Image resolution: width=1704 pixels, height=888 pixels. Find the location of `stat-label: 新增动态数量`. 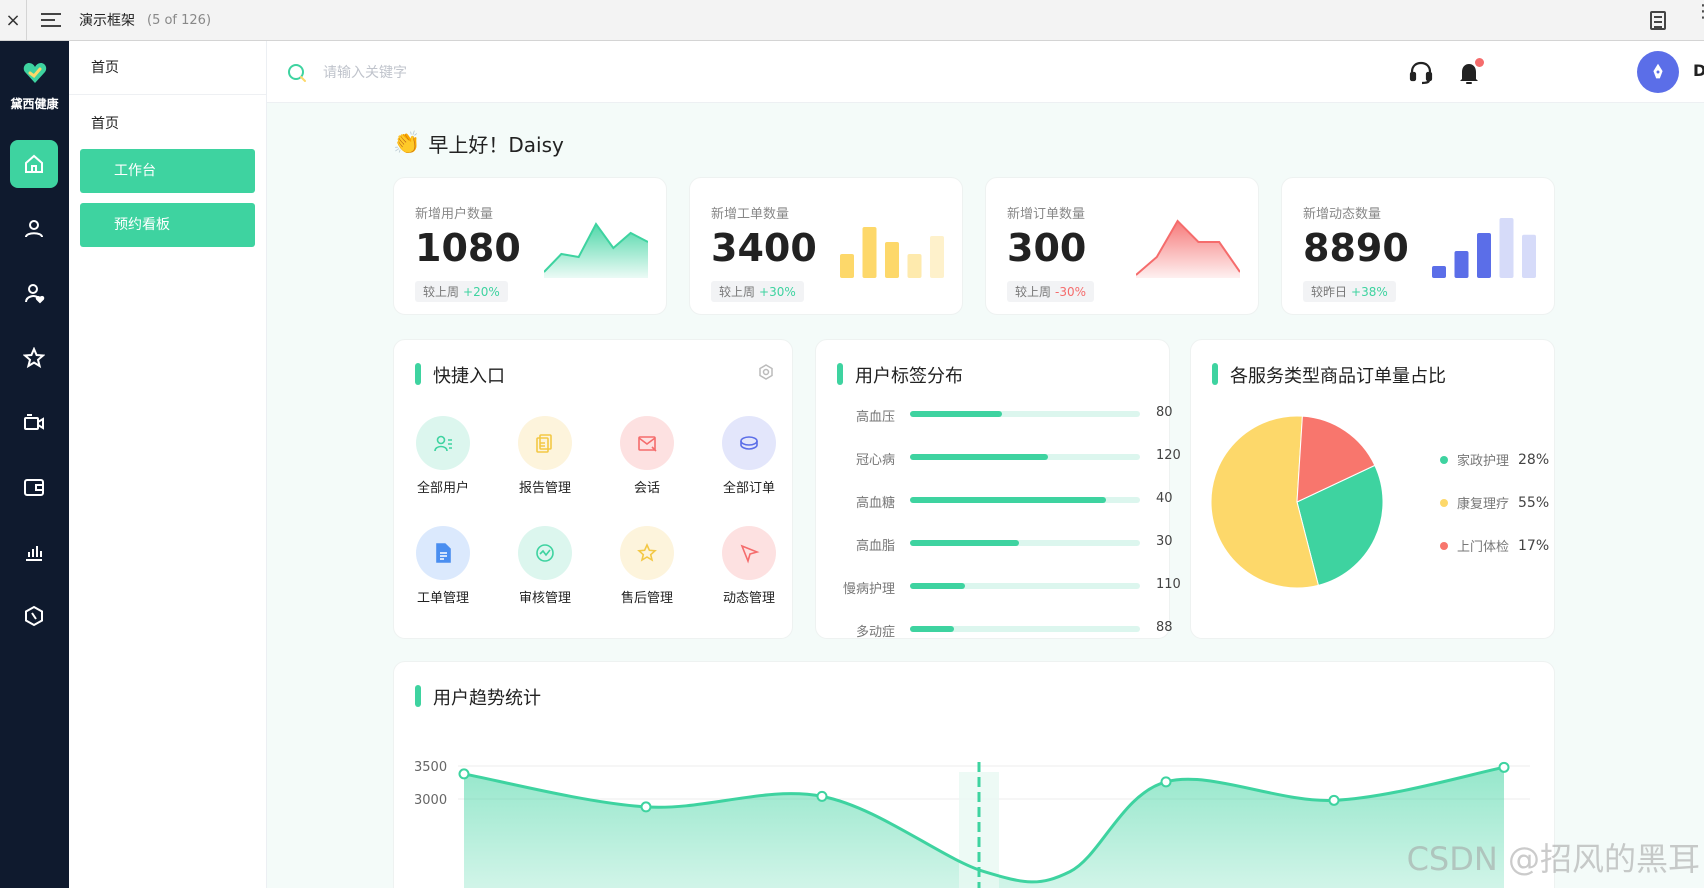

stat-label: 新增动态数量 is located at coordinates (1342, 214).